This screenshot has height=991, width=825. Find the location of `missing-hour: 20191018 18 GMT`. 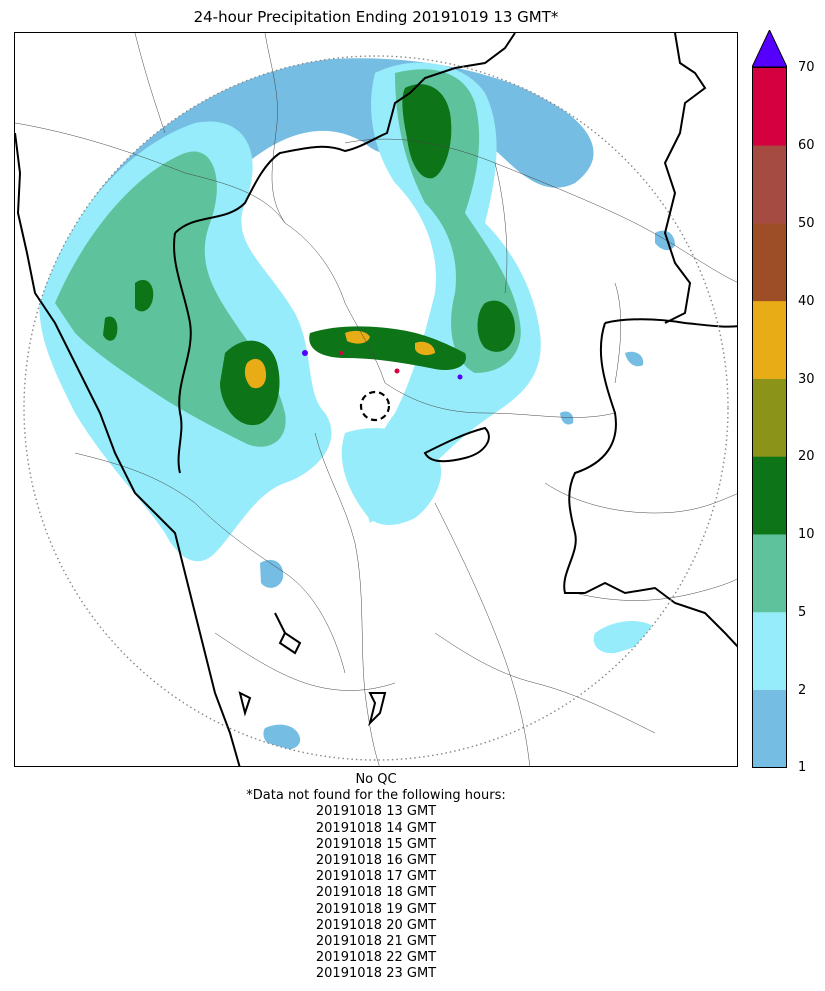

missing-hour: 20191018 18 GMT is located at coordinates (376, 893).